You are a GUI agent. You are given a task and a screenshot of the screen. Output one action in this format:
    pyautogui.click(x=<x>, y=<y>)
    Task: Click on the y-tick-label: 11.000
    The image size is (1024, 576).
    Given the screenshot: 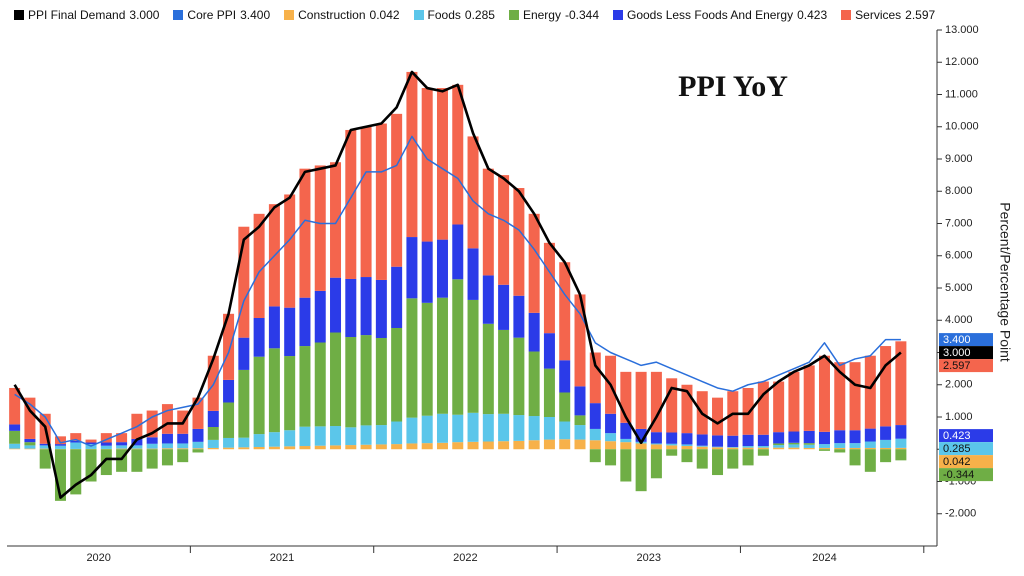 What is the action you would take?
    pyautogui.click(x=961, y=94)
    